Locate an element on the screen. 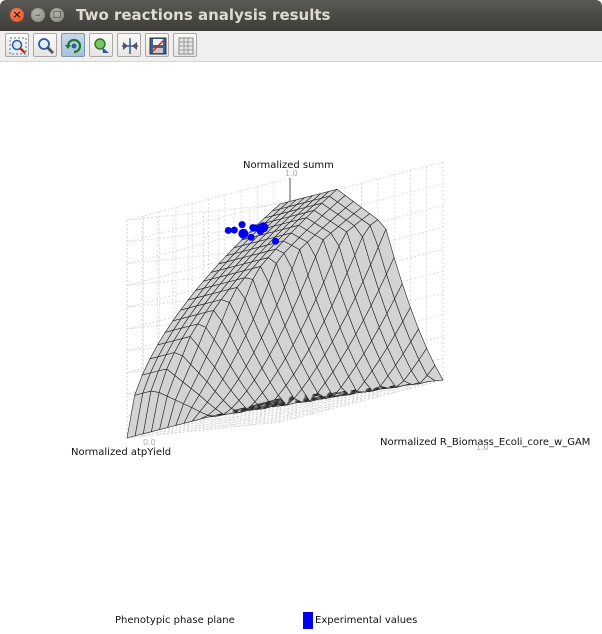  close-window-button: × is located at coordinates (17, 15).